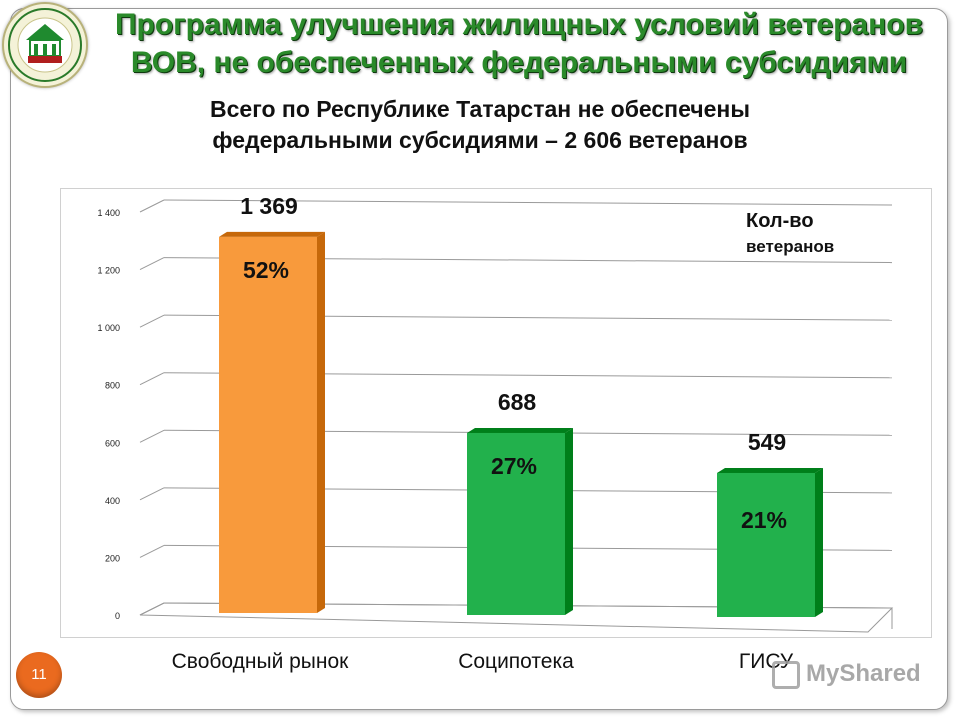 The height and width of the screenshot is (720, 960). I want to click on organization-logo, so click(45, 45).